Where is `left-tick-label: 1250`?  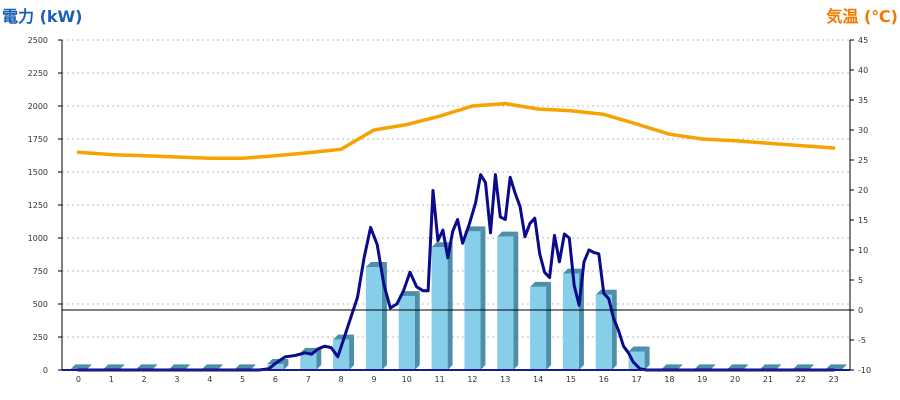
left-tick-label: 1250 is located at coordinates (38, 205).